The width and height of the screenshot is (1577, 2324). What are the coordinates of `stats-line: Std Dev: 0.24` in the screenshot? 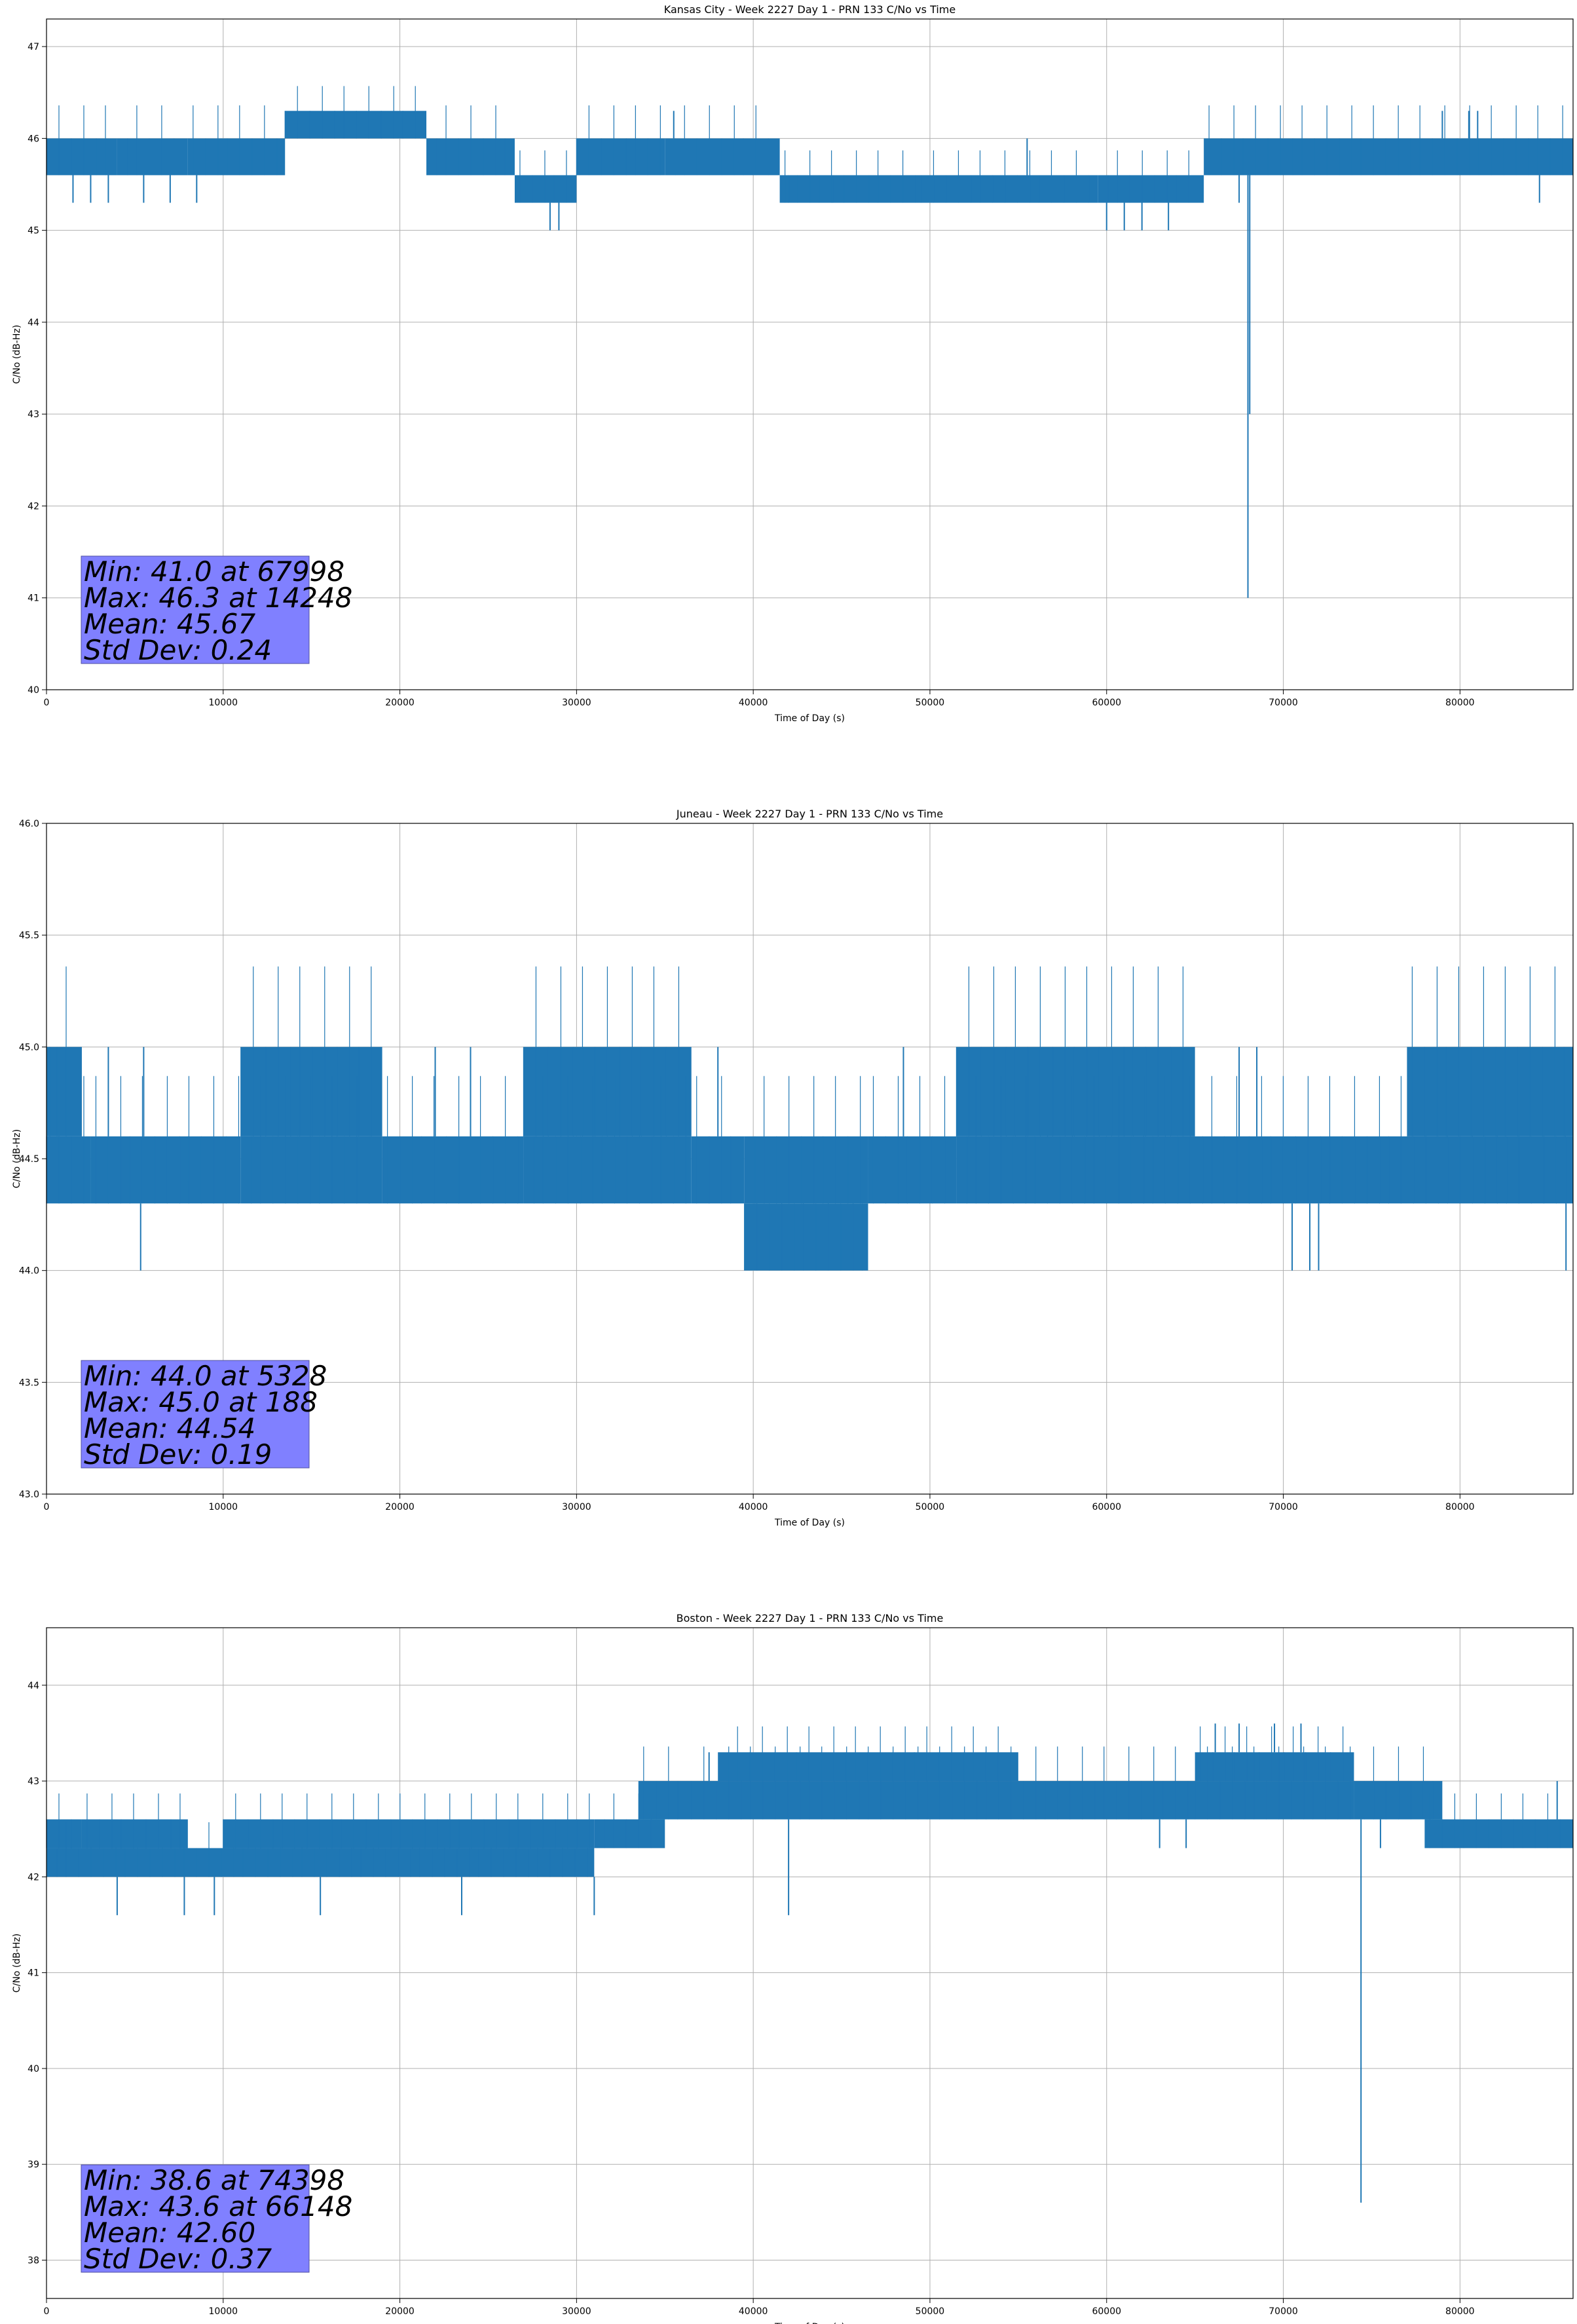 It's located at (178, 650).